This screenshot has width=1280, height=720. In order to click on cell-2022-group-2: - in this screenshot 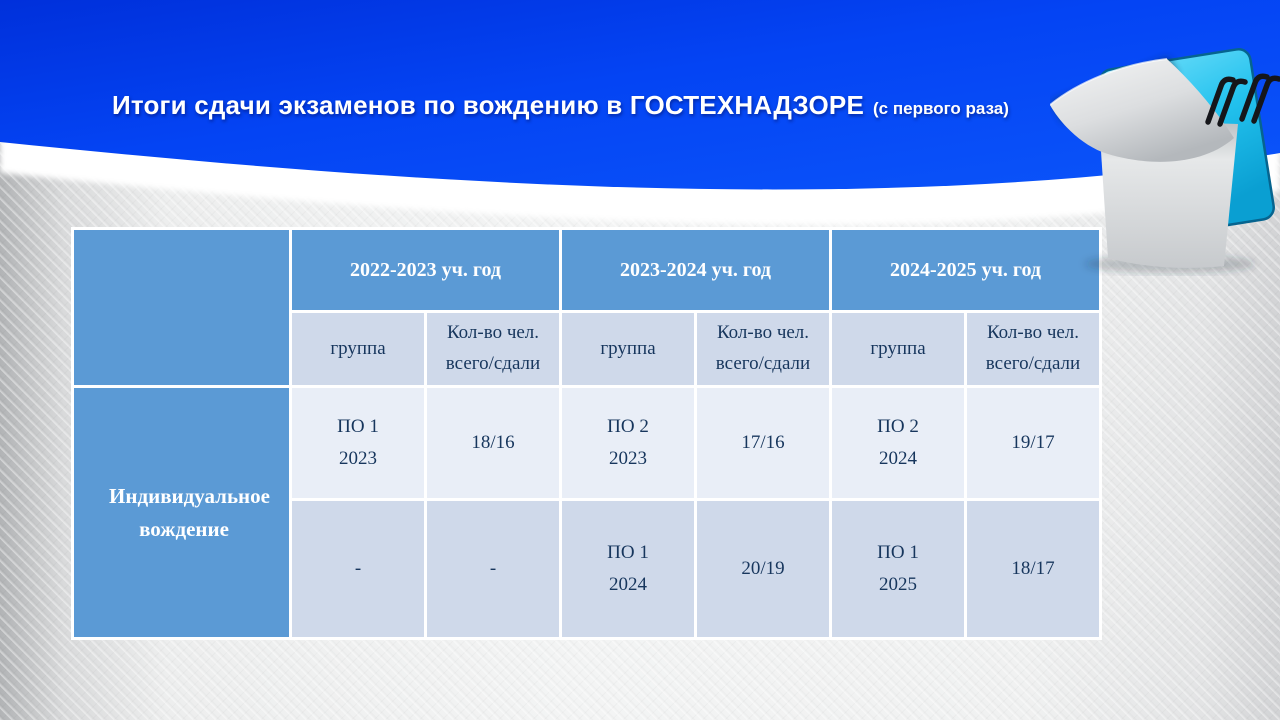, I will do `click(358, 569)`.